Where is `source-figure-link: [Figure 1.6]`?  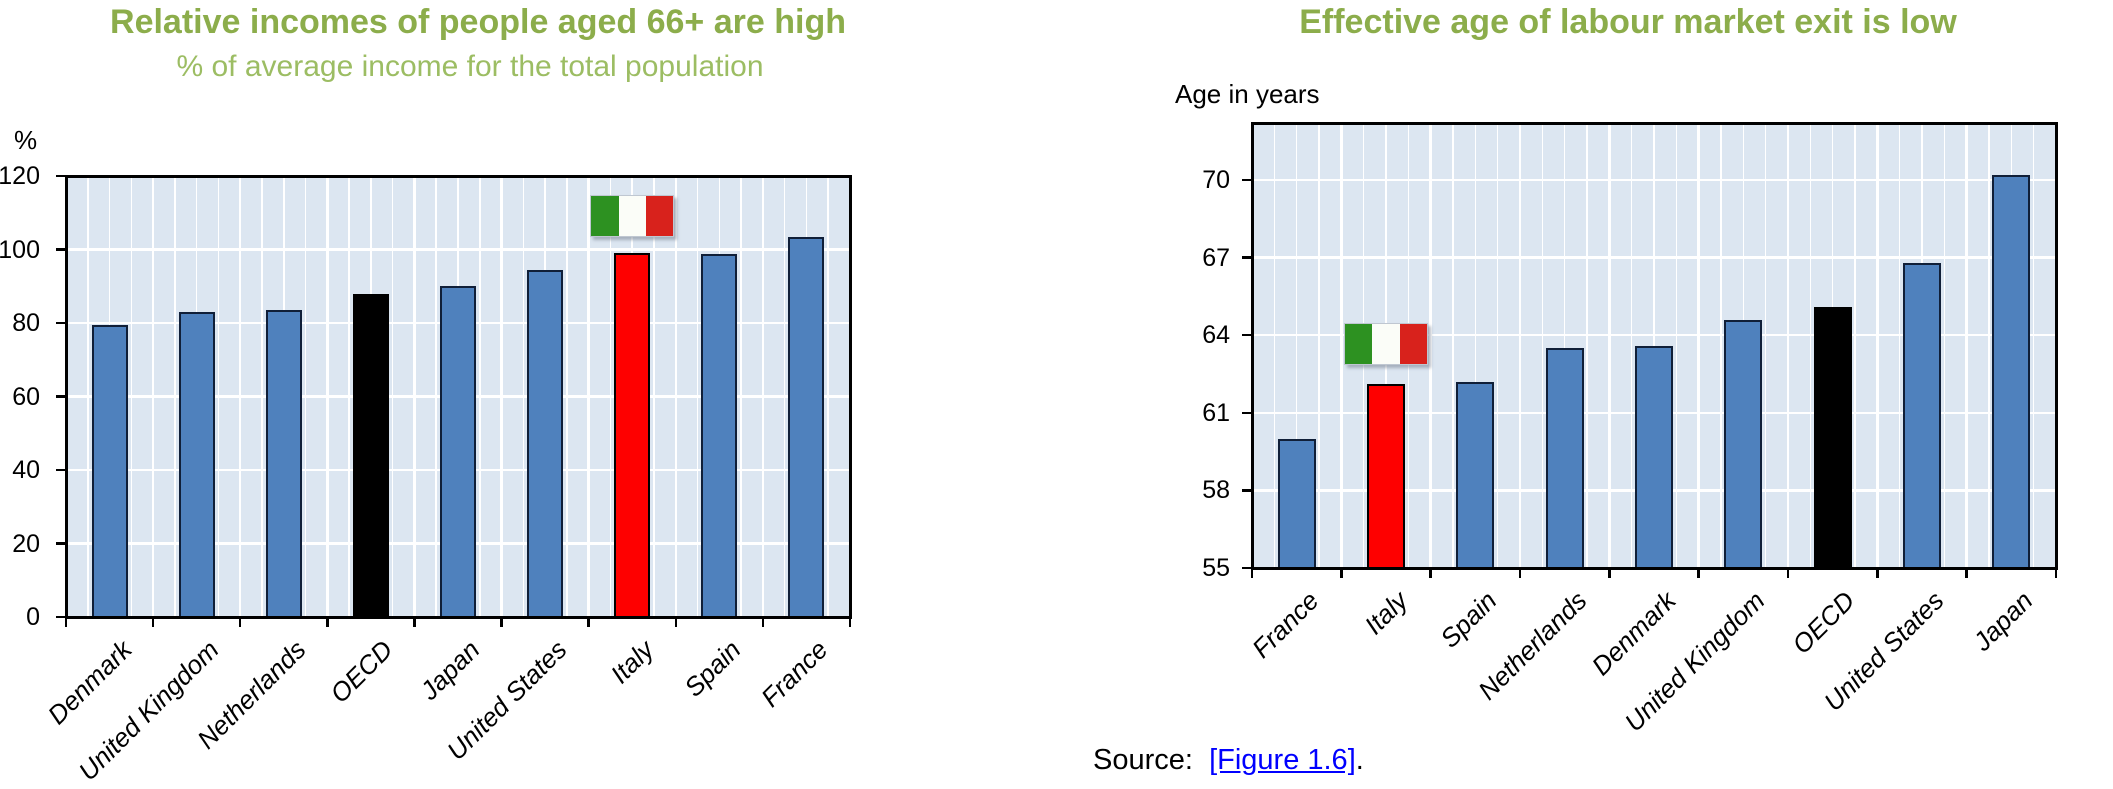
source-figure-link: [Figure 1.6] is located at coordinates (1282, 760).